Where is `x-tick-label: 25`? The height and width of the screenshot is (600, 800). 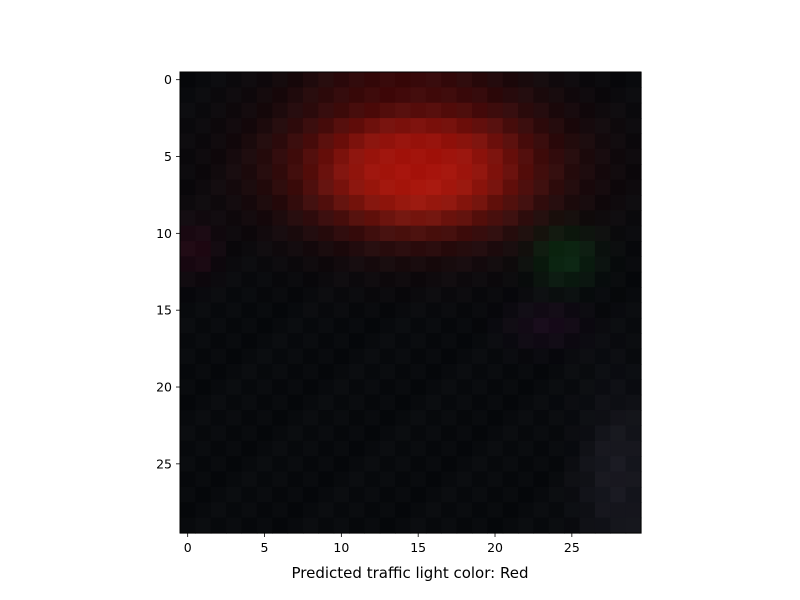
x-tick-label: 25 is located at coordinates (572, 547).